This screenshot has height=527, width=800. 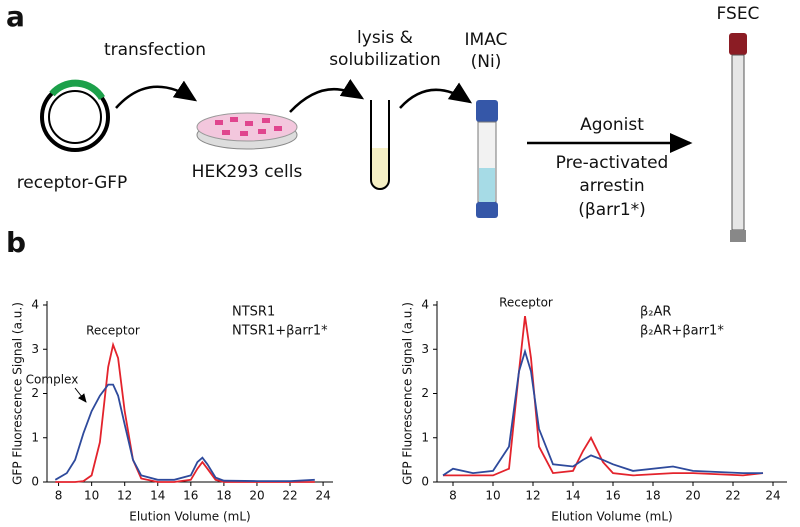 What do you see at coordinates (253, 312) in the screenshot?
I see `legend-entry: NTSR1` at bounding box center [253, 312].